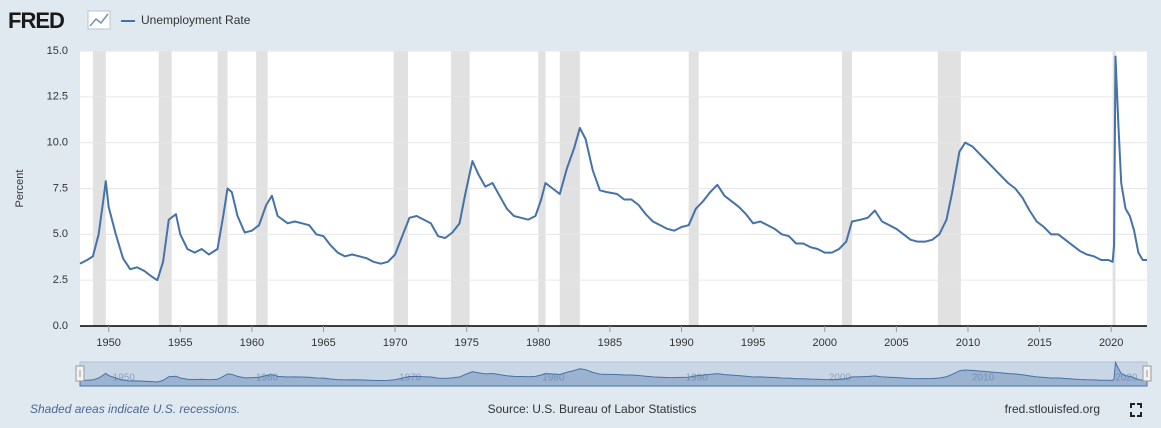 This screenshot has width=1161, height=428. What do you see at coordinates (395, 343) in the screenshot?
I see `x-tick-label: 1970` at bounding box center [395, 343].